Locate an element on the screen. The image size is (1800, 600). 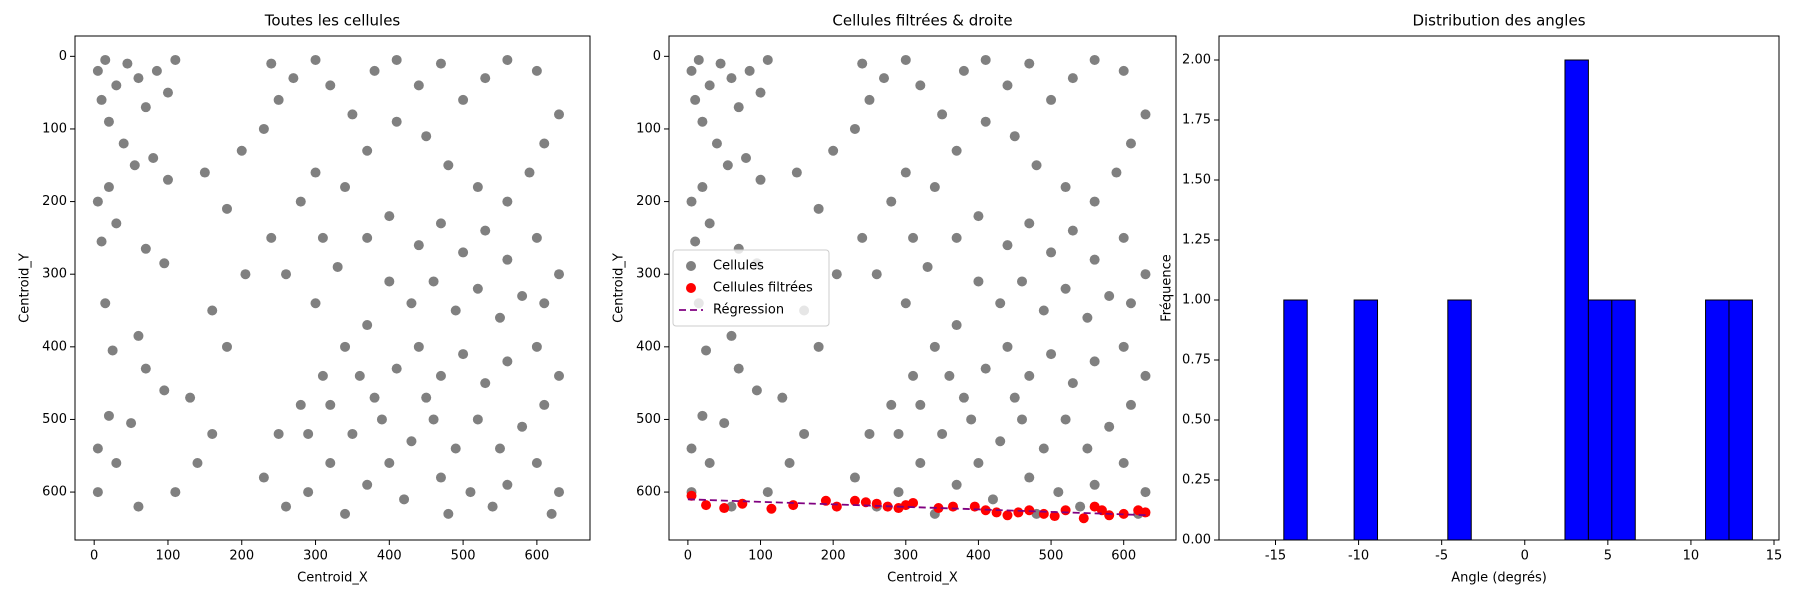
y-tick-label: 0.50 is located at coordinates (1196, 420).